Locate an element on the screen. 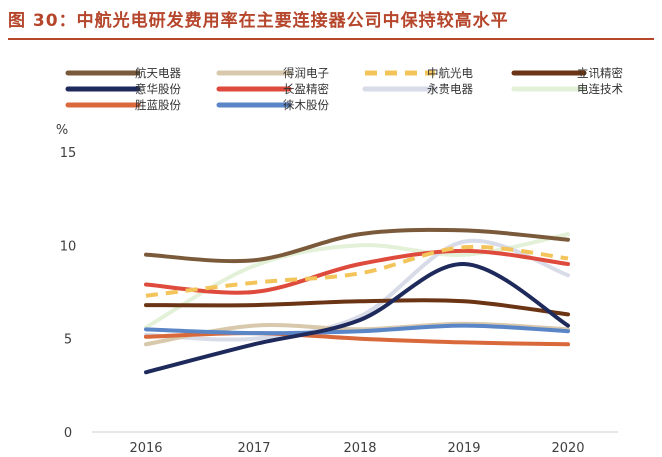 The height and width of the screenshot is (457, 662). x-tick-label: 2018 is located at coordinates (359, 448).